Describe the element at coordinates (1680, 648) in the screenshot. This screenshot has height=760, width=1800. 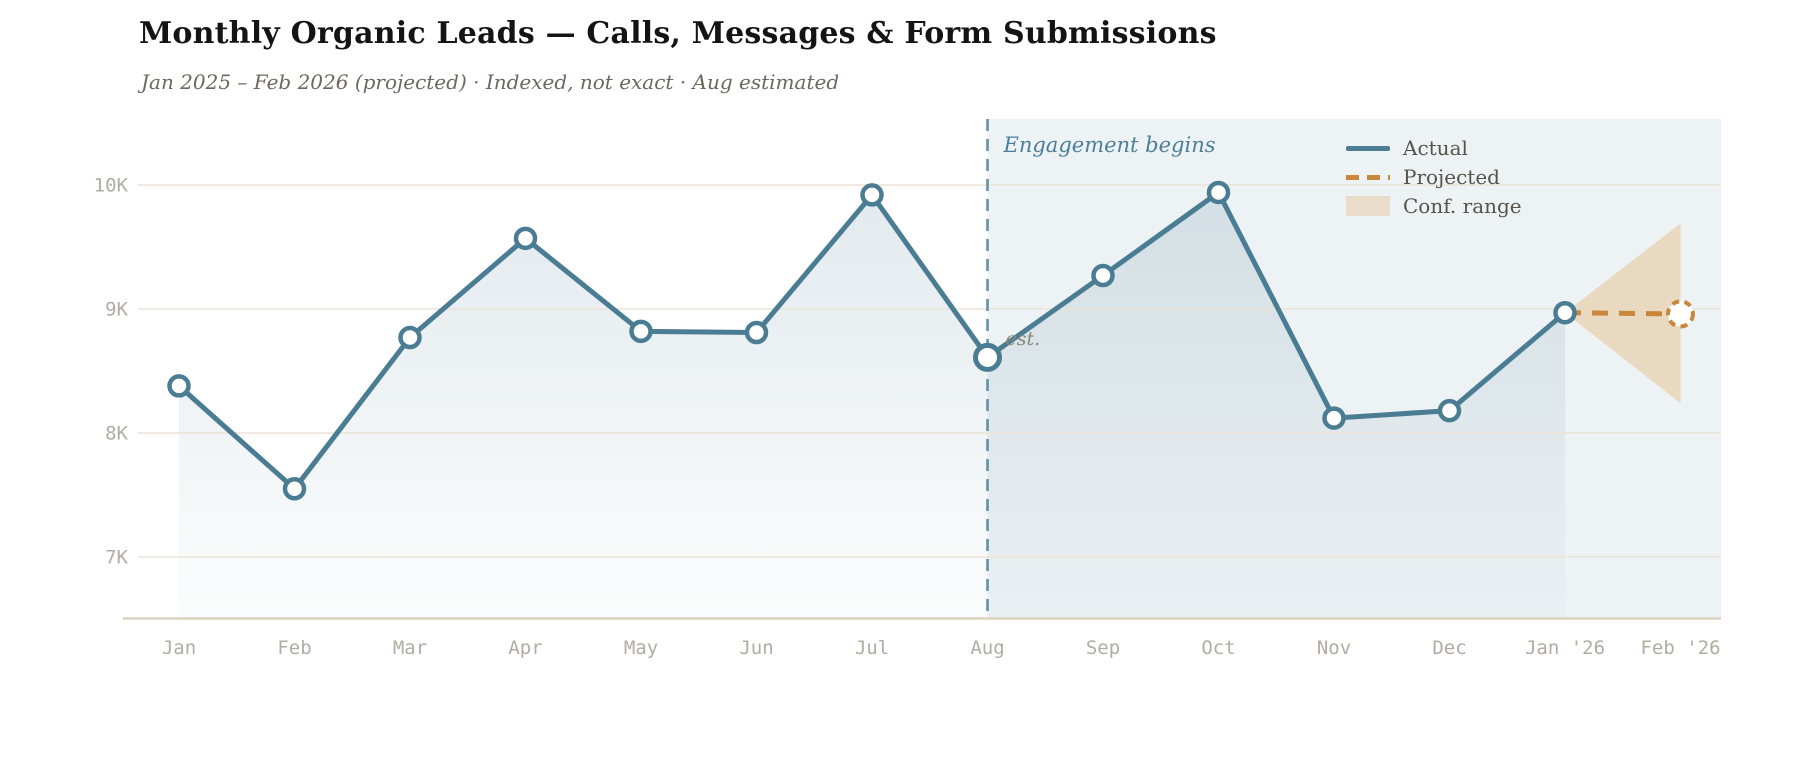
I see `x-axis-tick-label: Feb '26` at that location.